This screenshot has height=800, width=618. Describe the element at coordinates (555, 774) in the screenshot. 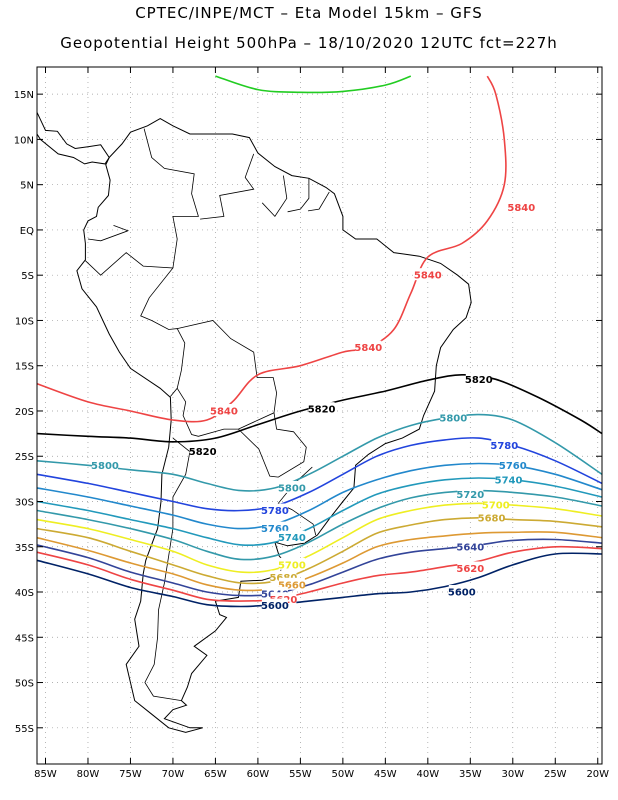

I see `lon-tick-label: 25W` at that location.